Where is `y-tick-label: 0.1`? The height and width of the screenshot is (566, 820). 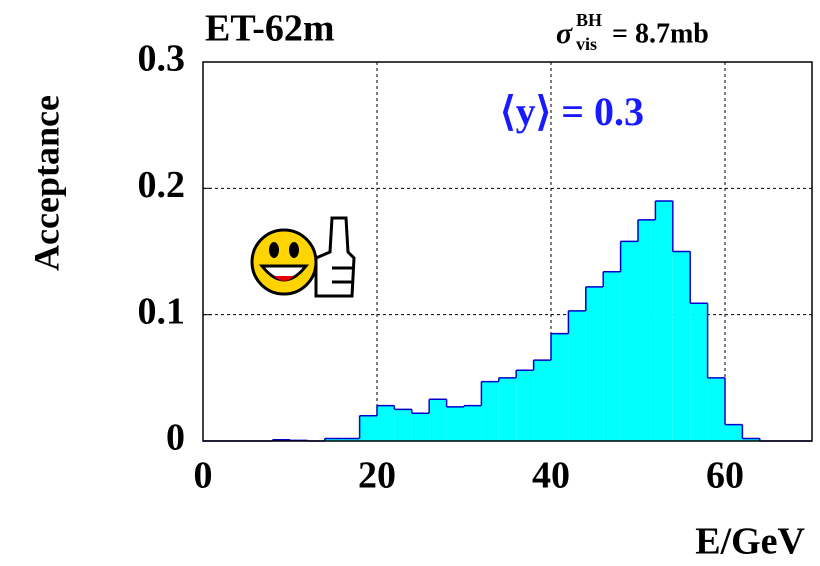
y-tick-label: 0.1 is located at coordinates (162, 311).